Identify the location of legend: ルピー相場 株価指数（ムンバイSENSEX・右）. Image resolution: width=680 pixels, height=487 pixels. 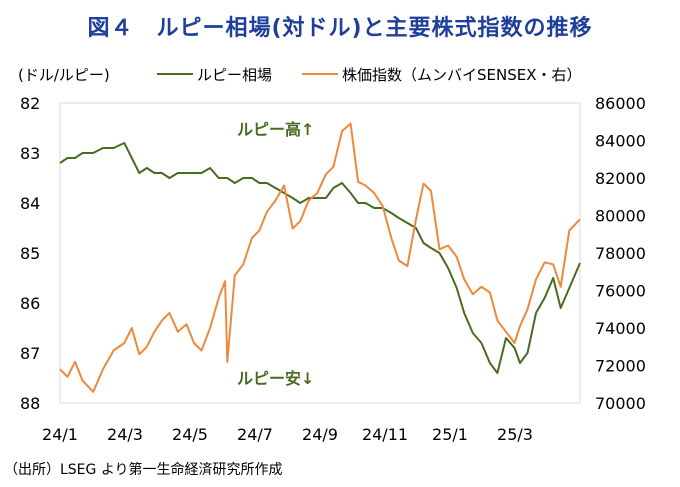
(369, 75).